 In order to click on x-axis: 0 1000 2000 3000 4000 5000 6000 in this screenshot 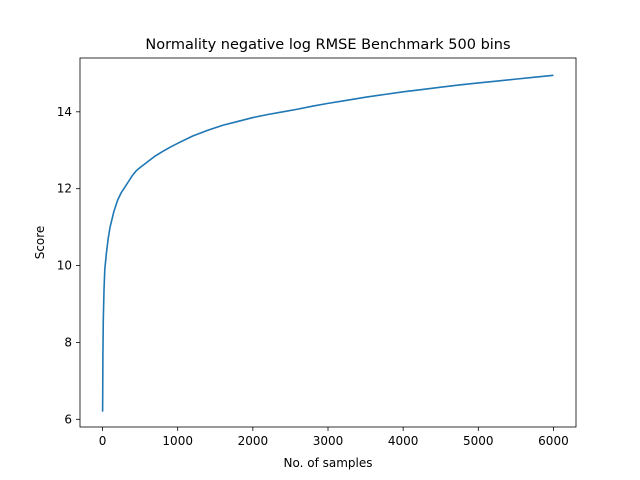, I will do `click(334, 437)`.